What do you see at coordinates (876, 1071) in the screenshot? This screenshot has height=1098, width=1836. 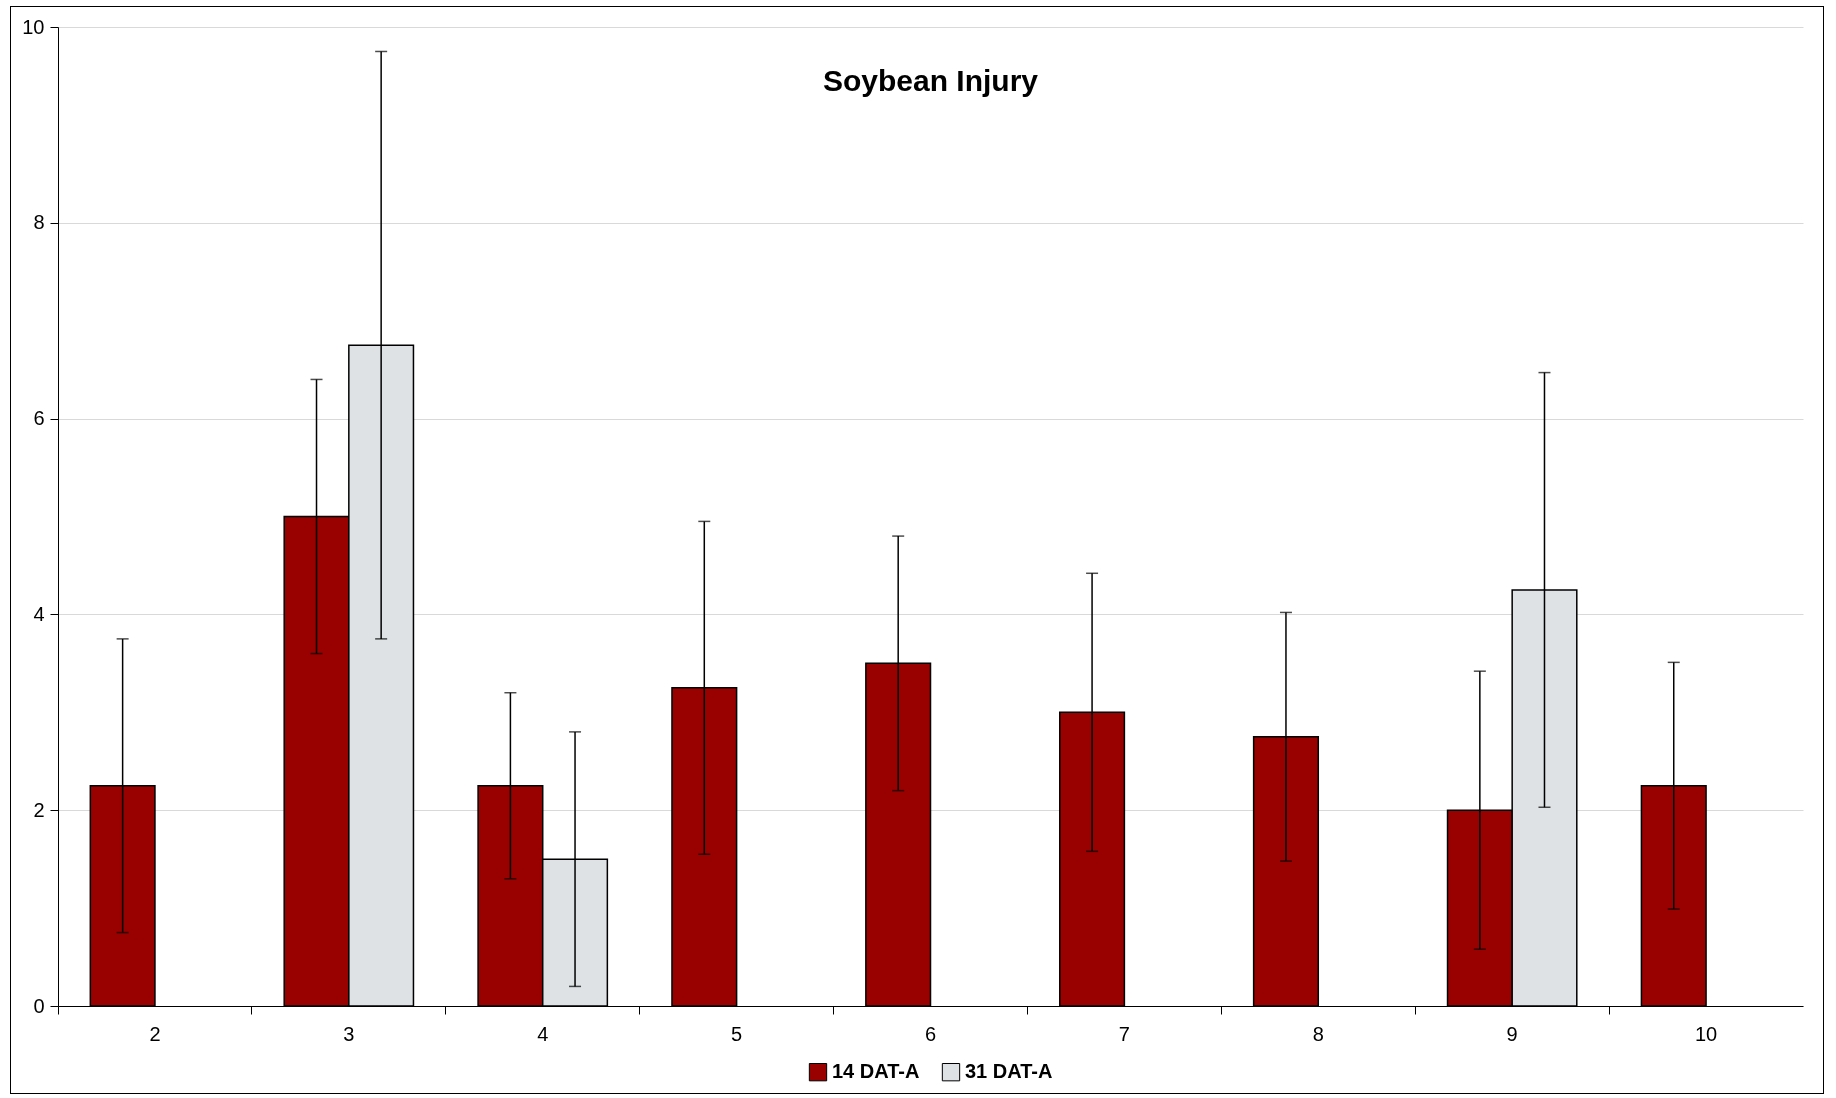 I see `legend-label: 14 DAT-A` at bounding box center [876, 1071].